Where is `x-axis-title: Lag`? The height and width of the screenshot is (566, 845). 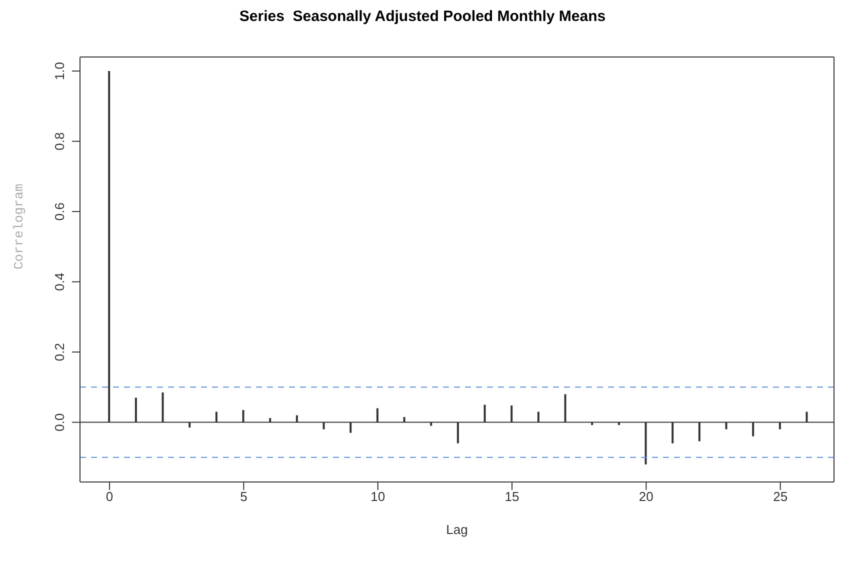
x-axis-title: Lag is located at coordinates (457, 529).